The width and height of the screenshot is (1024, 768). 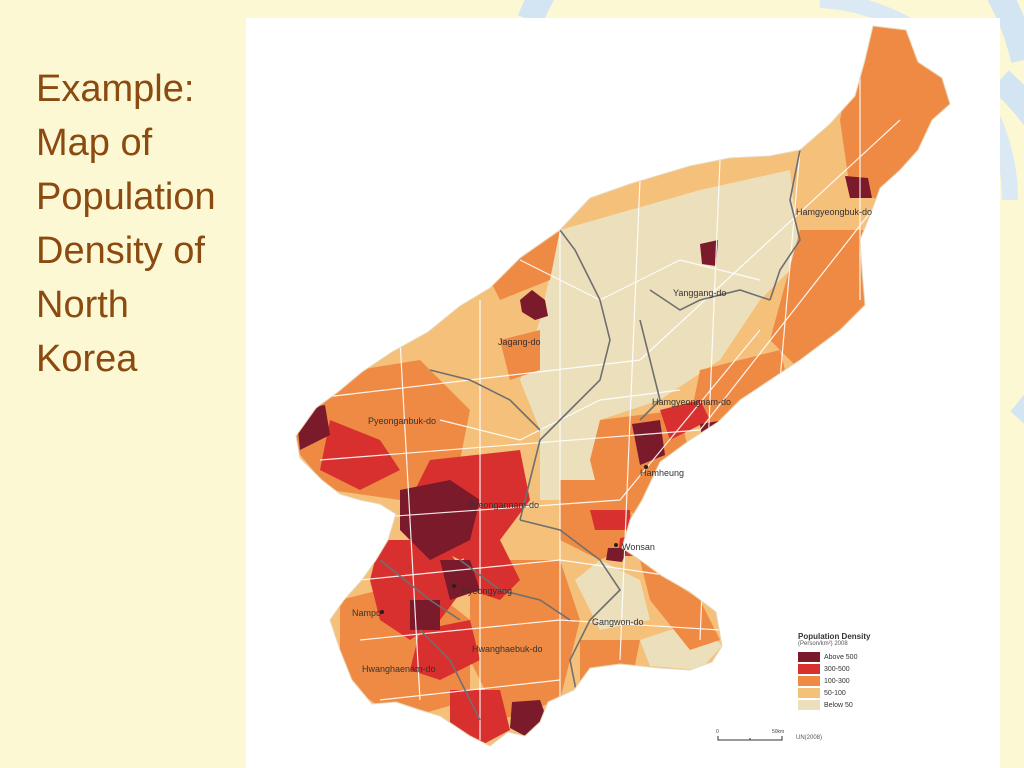 What do you see at coordinates (82, 305) in the screenshot?
I see `title-line: North` at bounding box center [82, 305].